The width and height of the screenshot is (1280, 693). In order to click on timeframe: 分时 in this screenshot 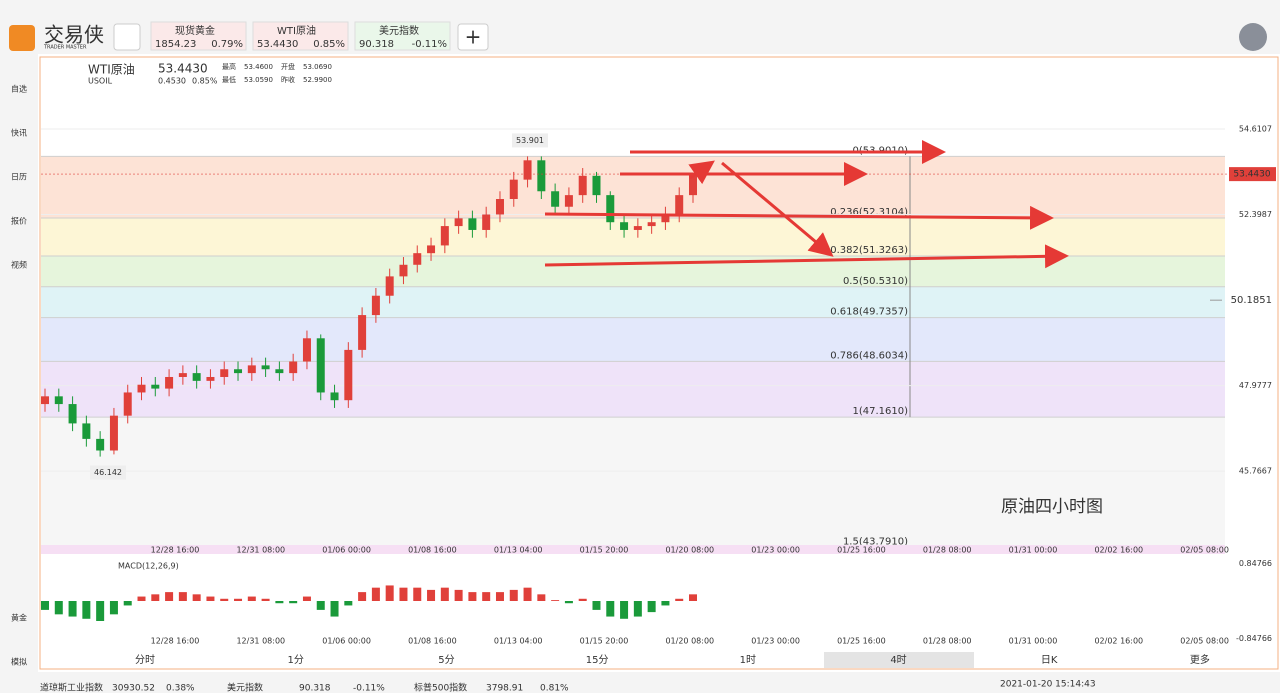, I will do `click(145, 660)`.